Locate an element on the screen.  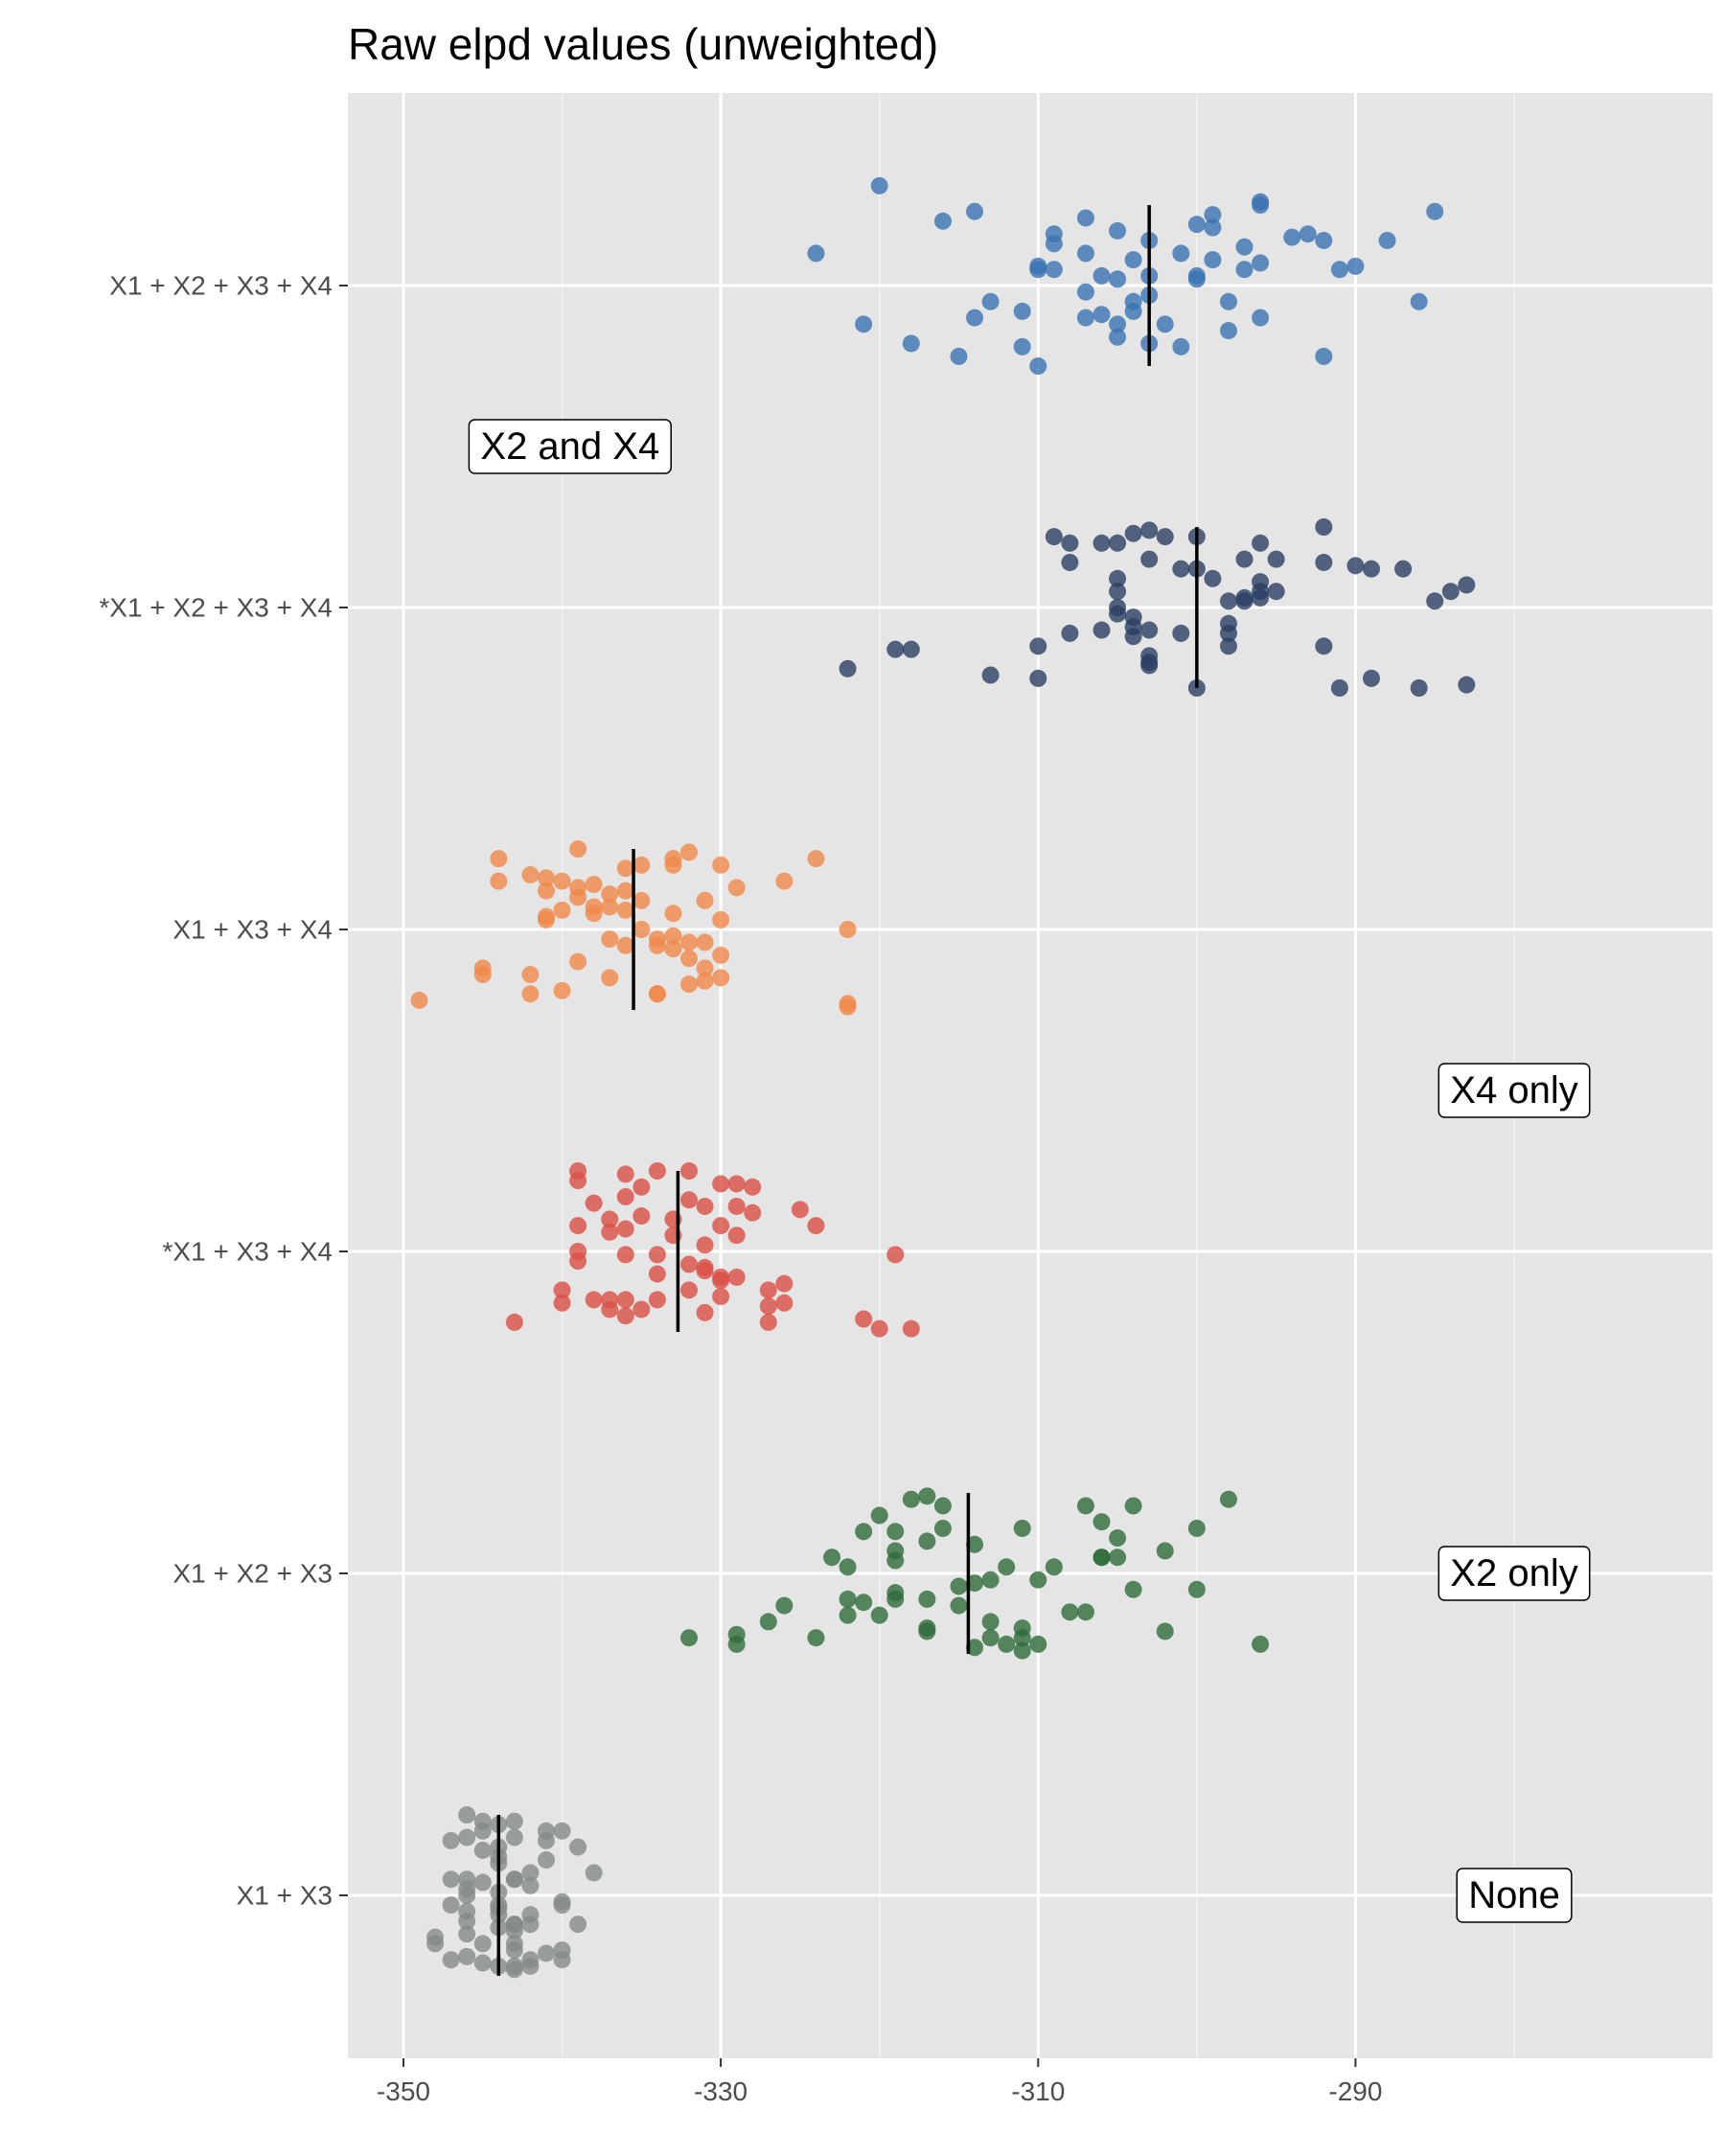
y-tick-label: X1 + X3 is located at coordinates (285, 1896).